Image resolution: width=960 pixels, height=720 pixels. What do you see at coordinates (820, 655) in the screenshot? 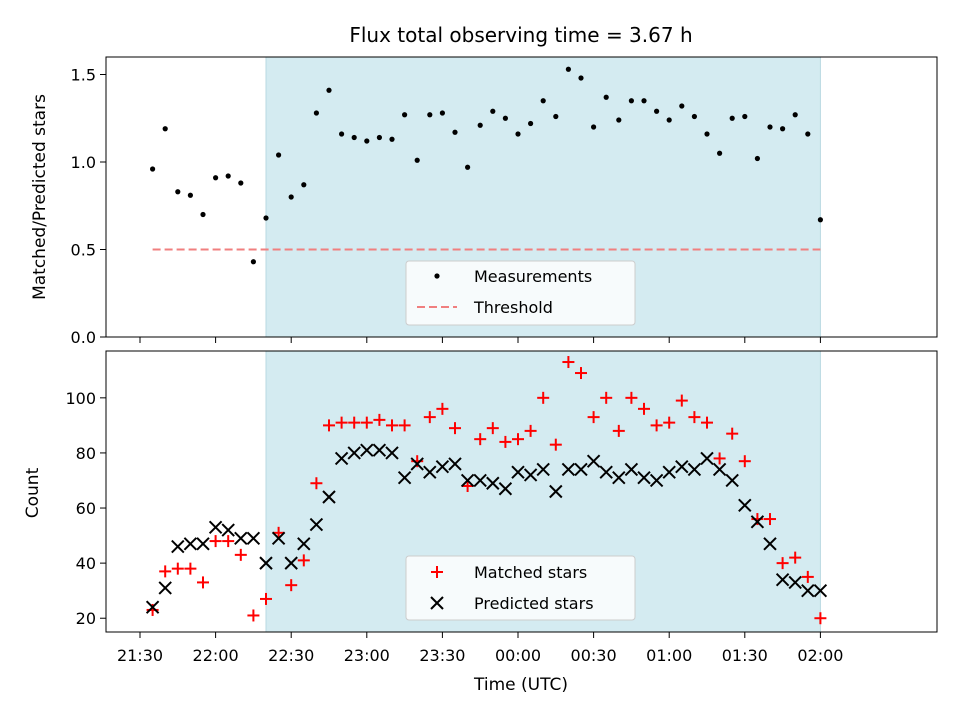
I see `x-tick-label: 02:00` at bounding box center [820, 655].